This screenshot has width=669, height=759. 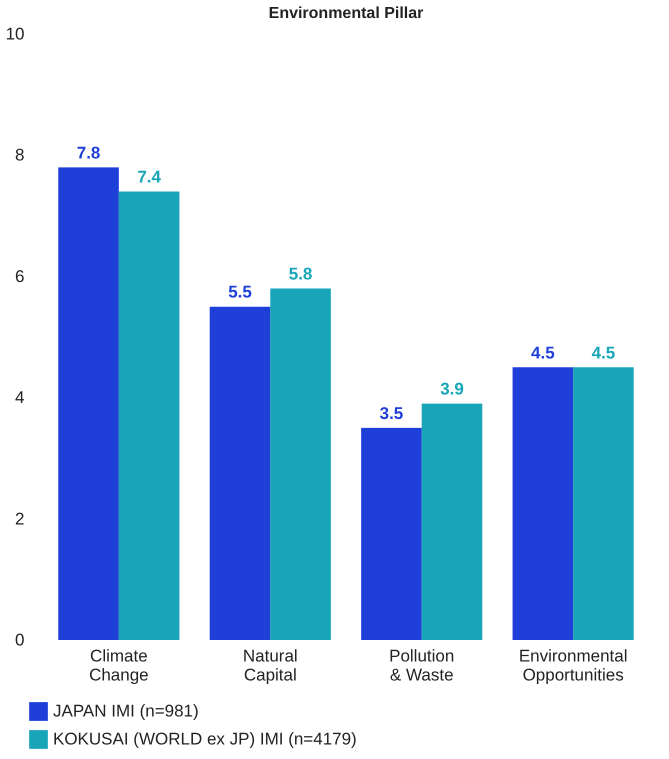 What do you see at coordinates (240, 292) in the screenshot?
I see `data-label: 5.5` at bounding box center [240, 292].